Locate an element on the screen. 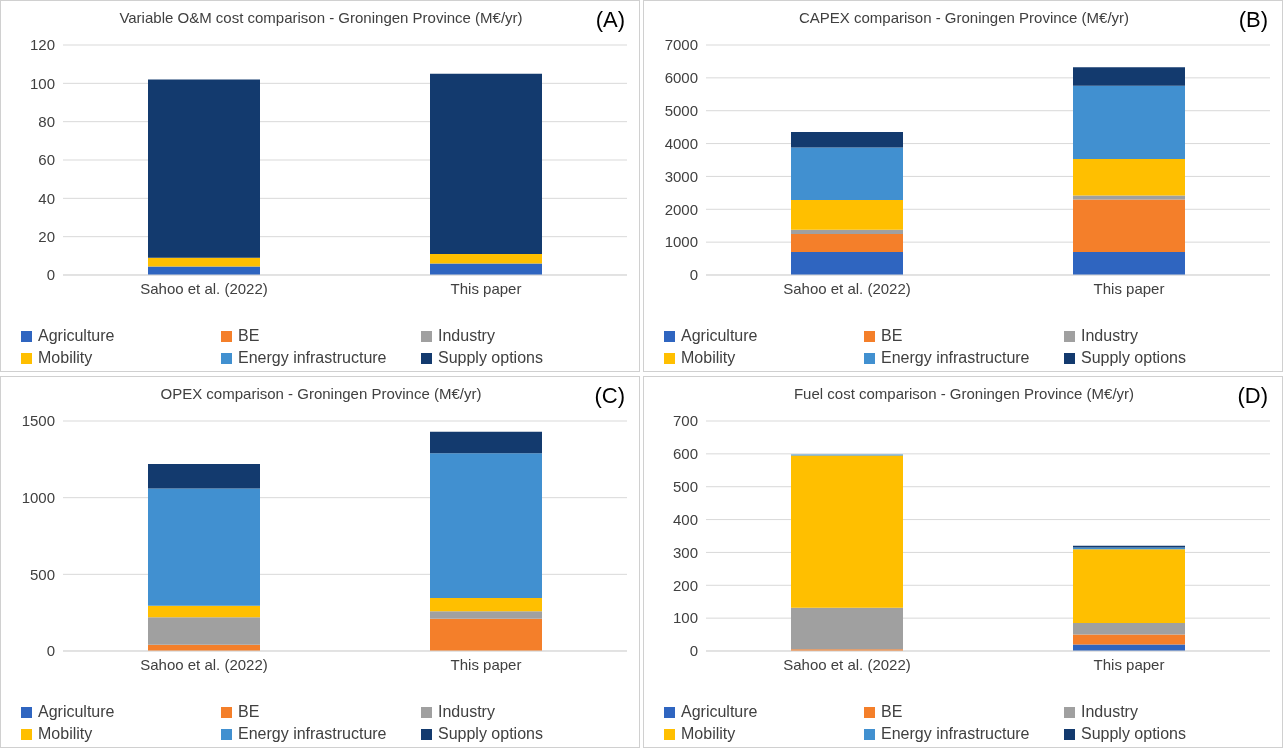 The image size is (1285, 752). text: (B) is located at coordinates (1253, 20).